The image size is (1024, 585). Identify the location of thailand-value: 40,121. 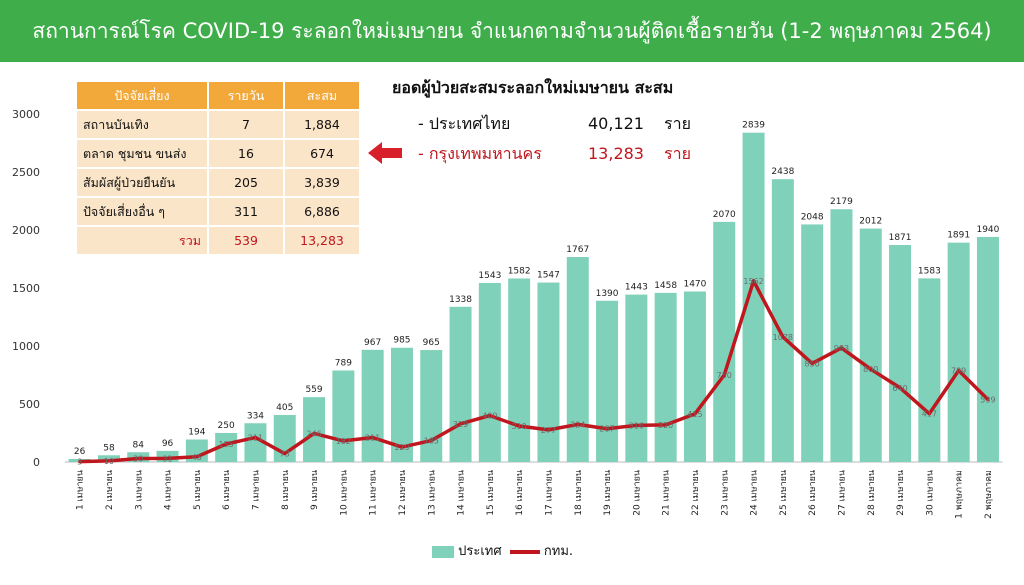
(616, 123).